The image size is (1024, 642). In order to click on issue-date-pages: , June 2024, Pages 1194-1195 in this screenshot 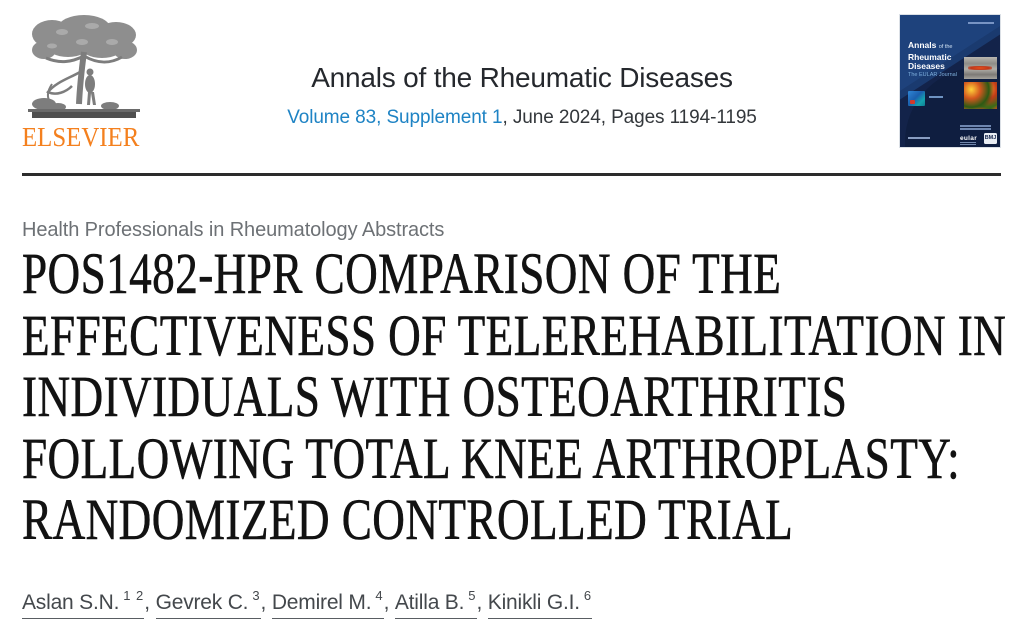, I will do `click(629, 117)`.